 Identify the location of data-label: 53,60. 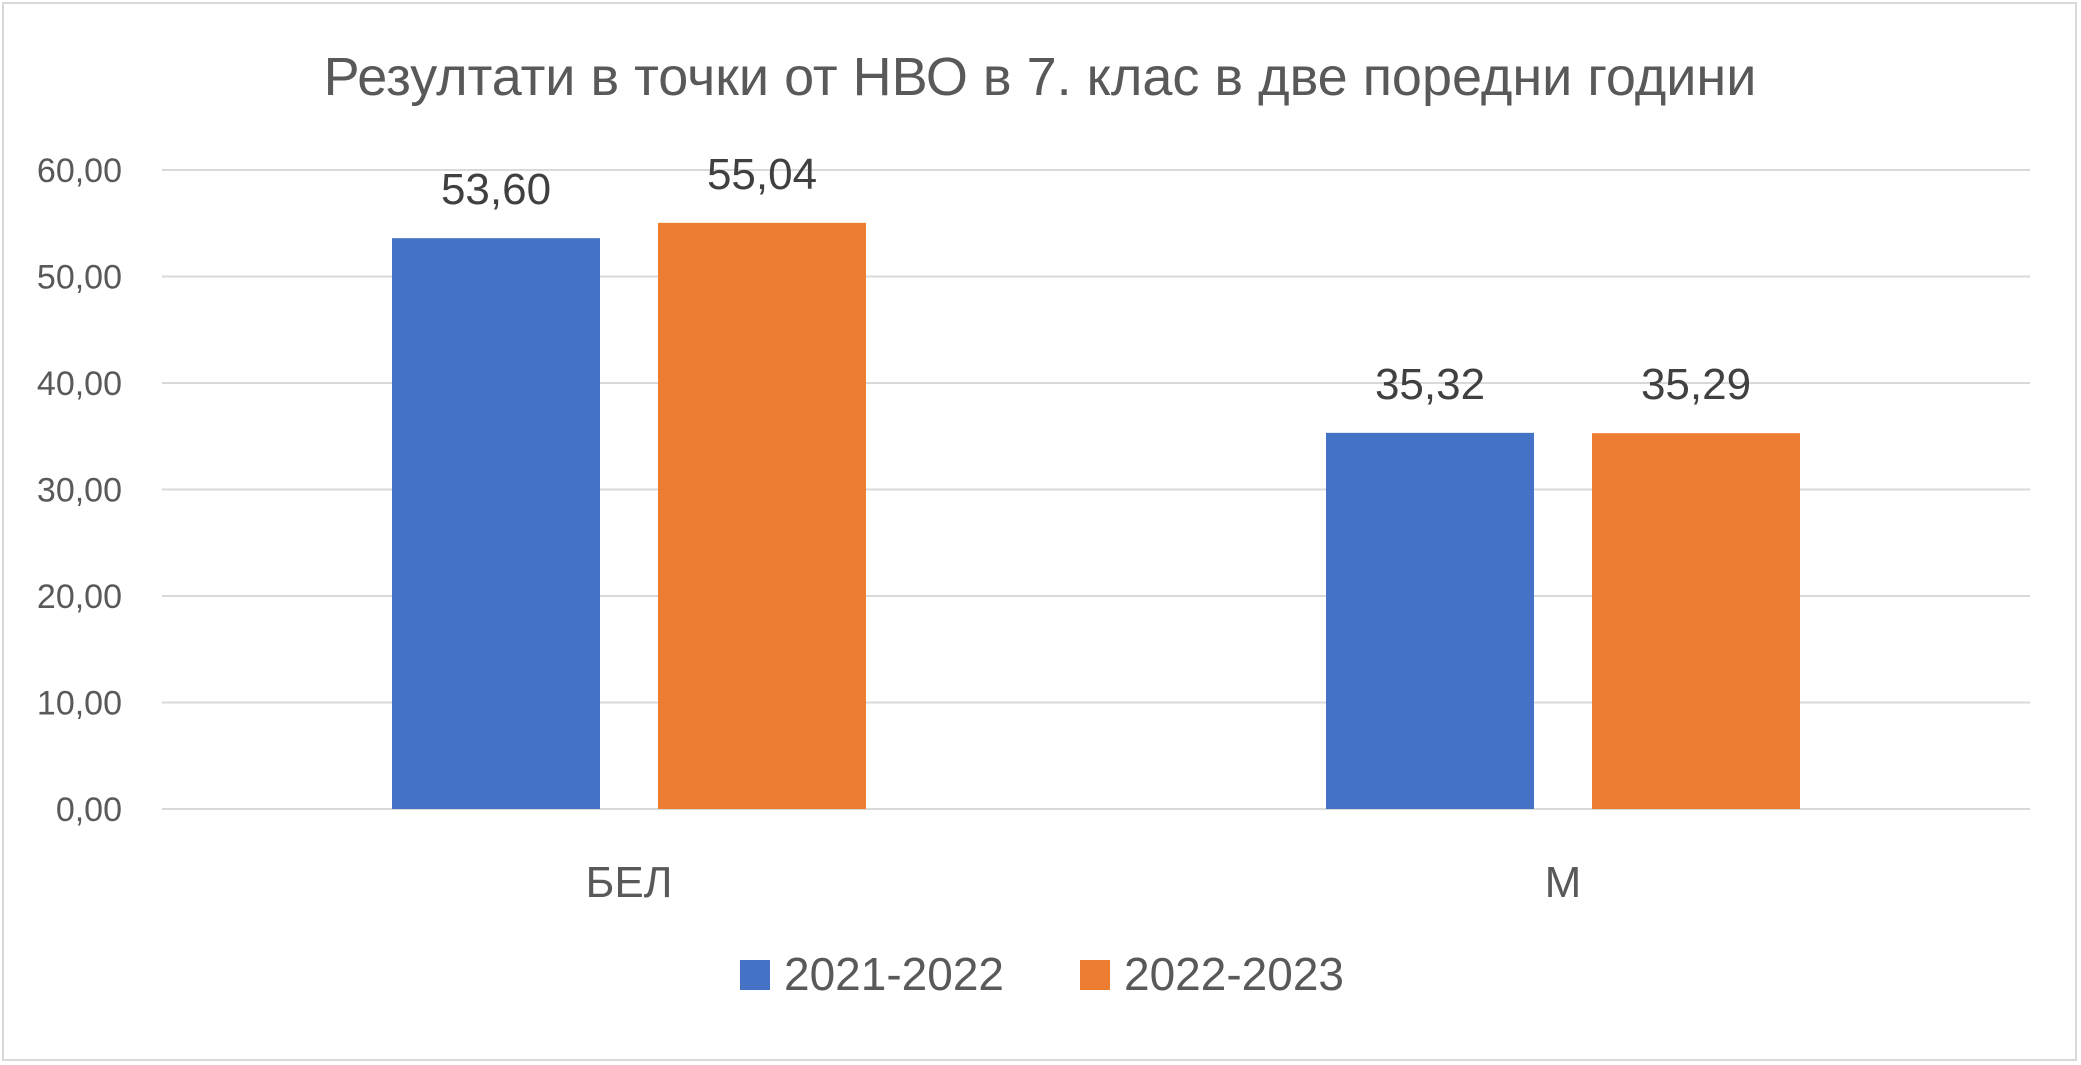
(496, 189).